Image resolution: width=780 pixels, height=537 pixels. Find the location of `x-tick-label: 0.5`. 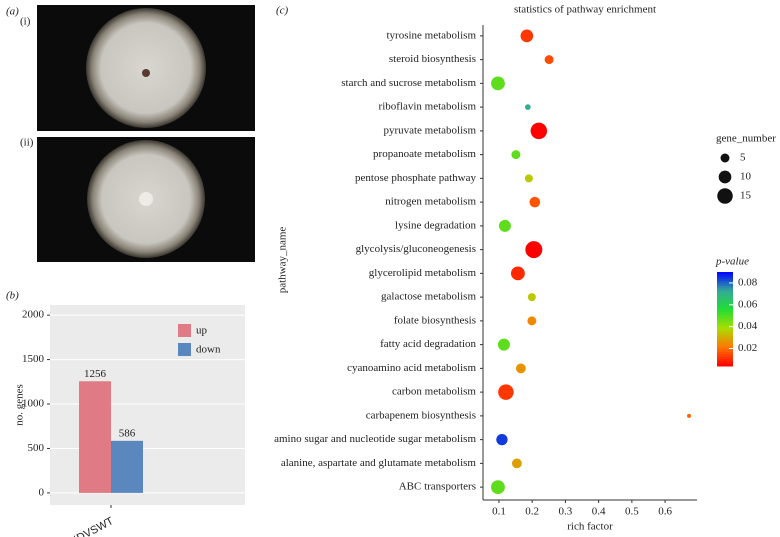

x-tick-label: 0.5 is located at coordinates (632, 512).